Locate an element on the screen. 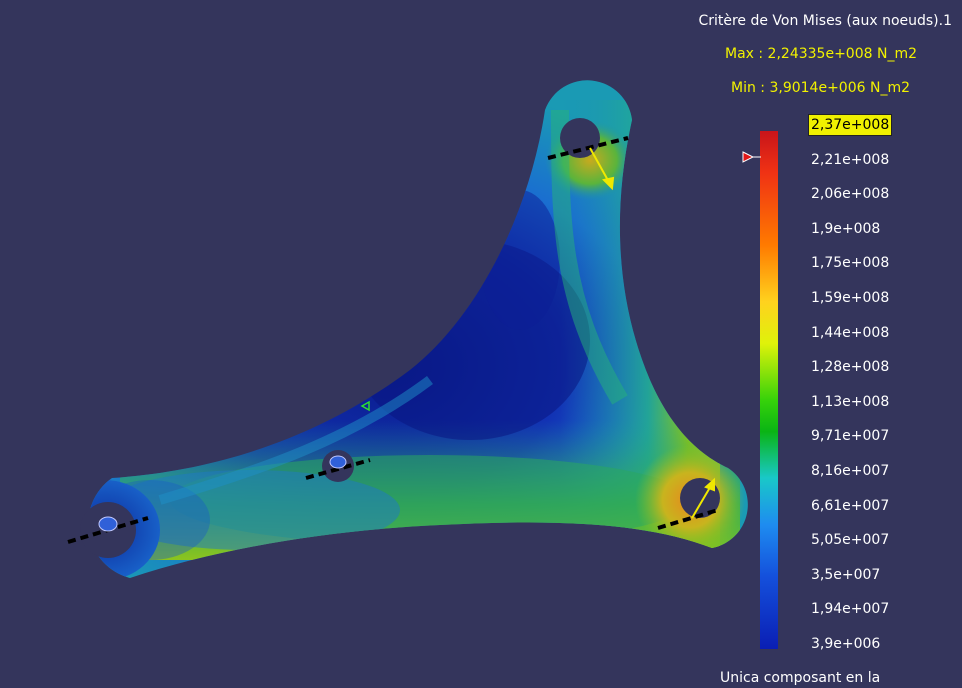 The width and height of the screenshot is (962, 688). color-scale-bar is located at coordinates (769, 390).